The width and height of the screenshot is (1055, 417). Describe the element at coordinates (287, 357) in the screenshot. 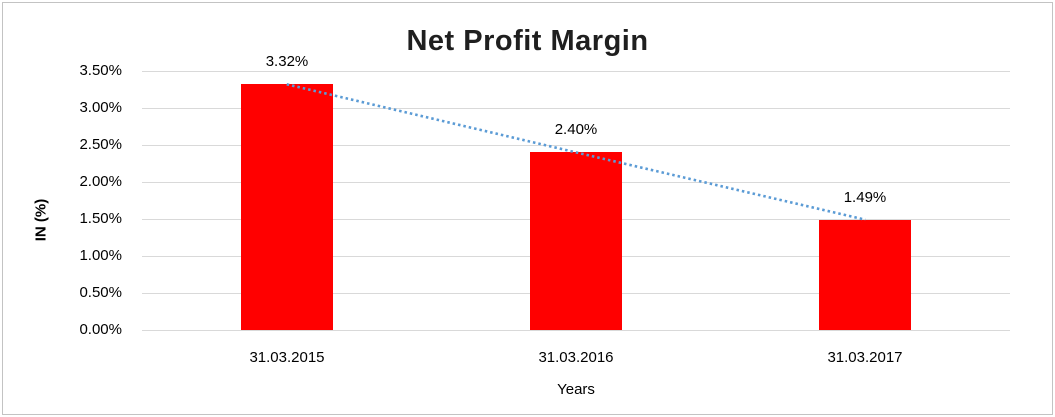

I see `category-label: 31.03.2015` at that location.